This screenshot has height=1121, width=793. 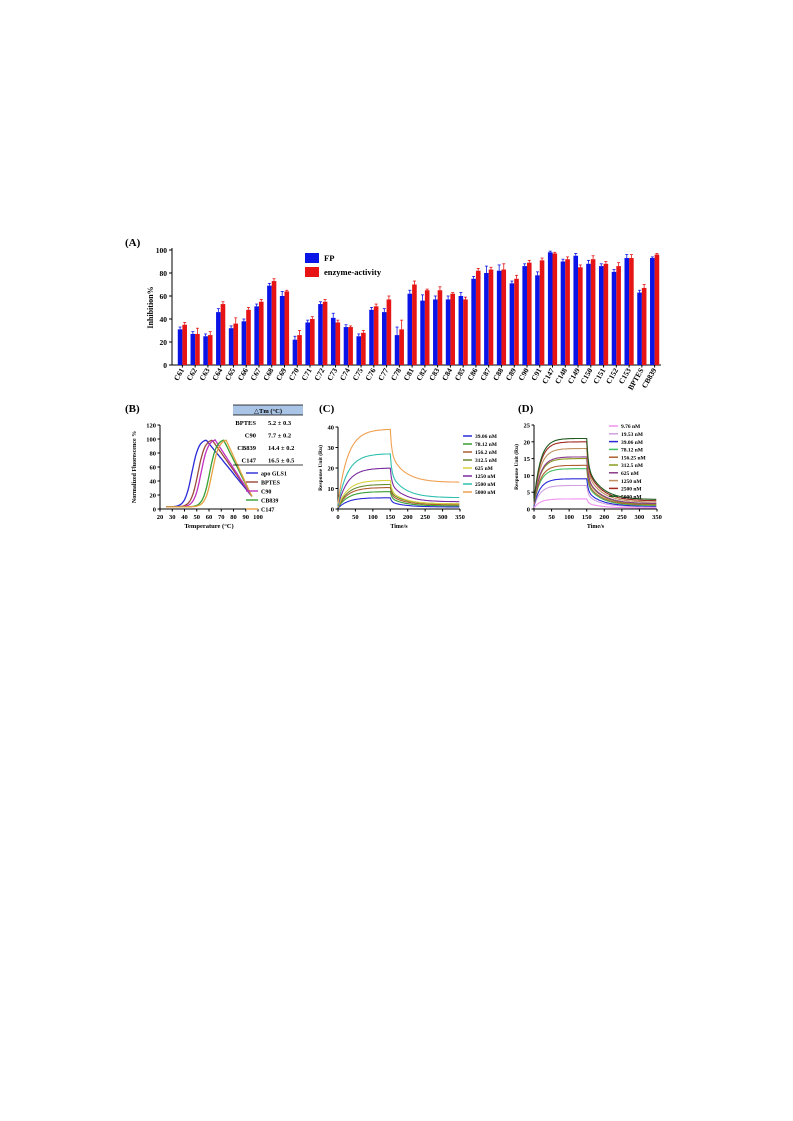 I want to click on x-tick-label: C63, so click(x=204, y=374).